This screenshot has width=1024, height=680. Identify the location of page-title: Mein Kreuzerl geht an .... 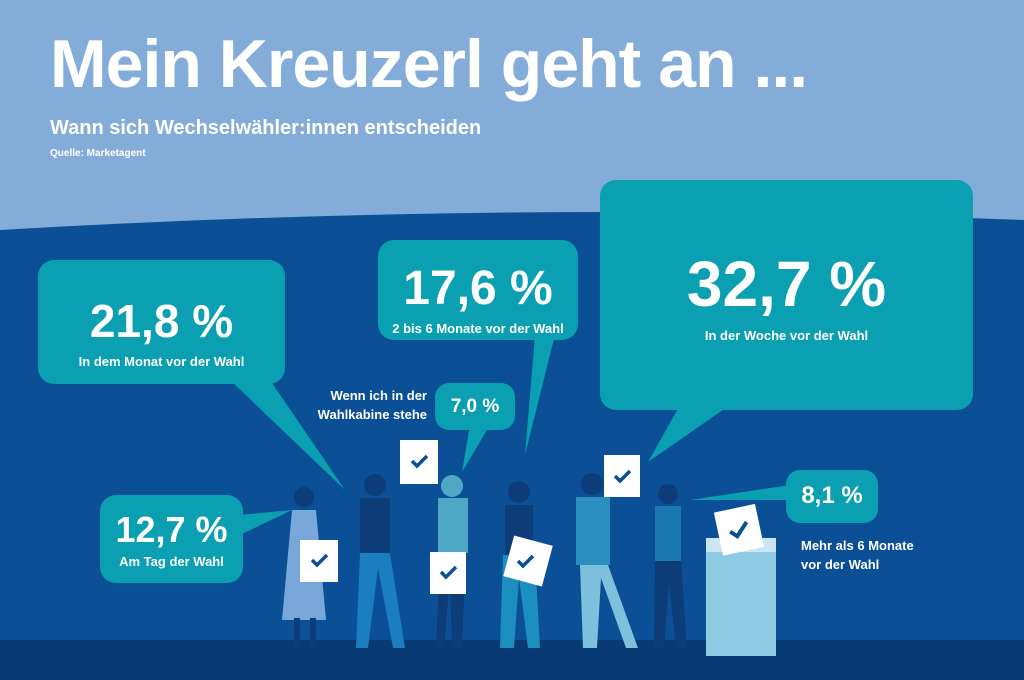
(429, 64).